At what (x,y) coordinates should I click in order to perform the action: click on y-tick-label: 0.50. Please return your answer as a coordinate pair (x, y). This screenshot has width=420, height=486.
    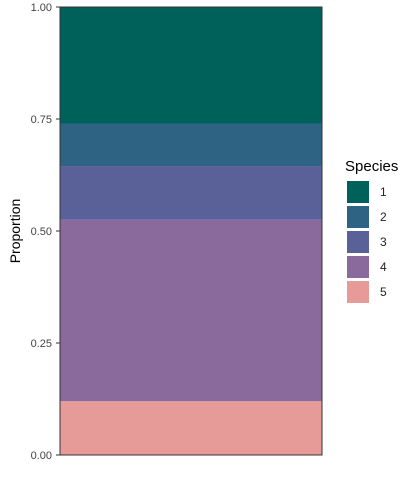
    Looking at the image, I should click on (41, 232).